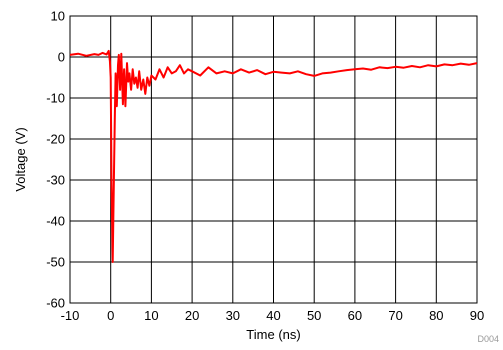  I want to click on x-axis-label: Time (ns), so click(273, 334).